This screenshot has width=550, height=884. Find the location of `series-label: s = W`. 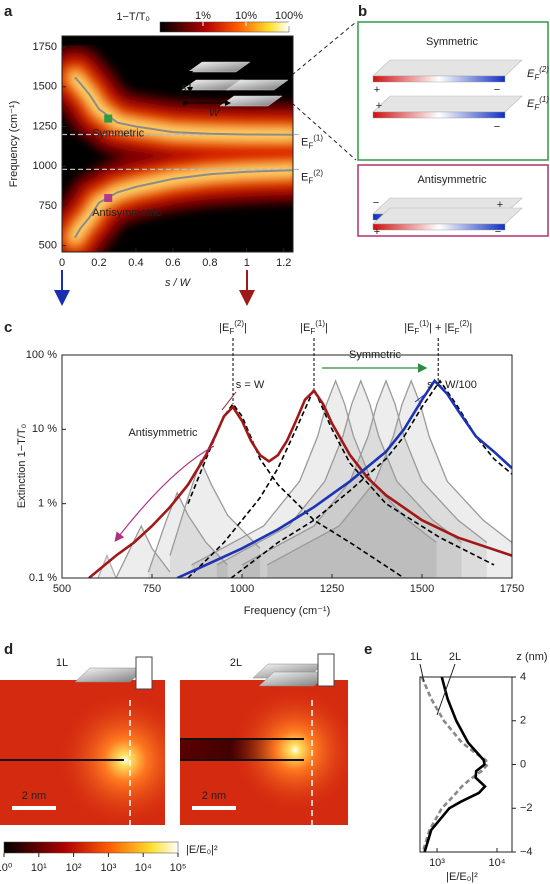

series-label: s = W is located at coordinates (250, 385).